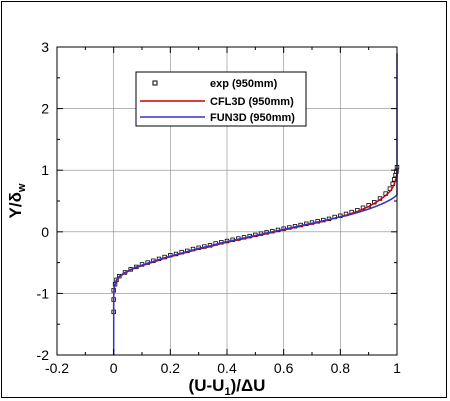  What do you see at coordinates (171, 368) in the screenshot?
I see `x-tick-label: 0.2` at bounding box center [171, 368].